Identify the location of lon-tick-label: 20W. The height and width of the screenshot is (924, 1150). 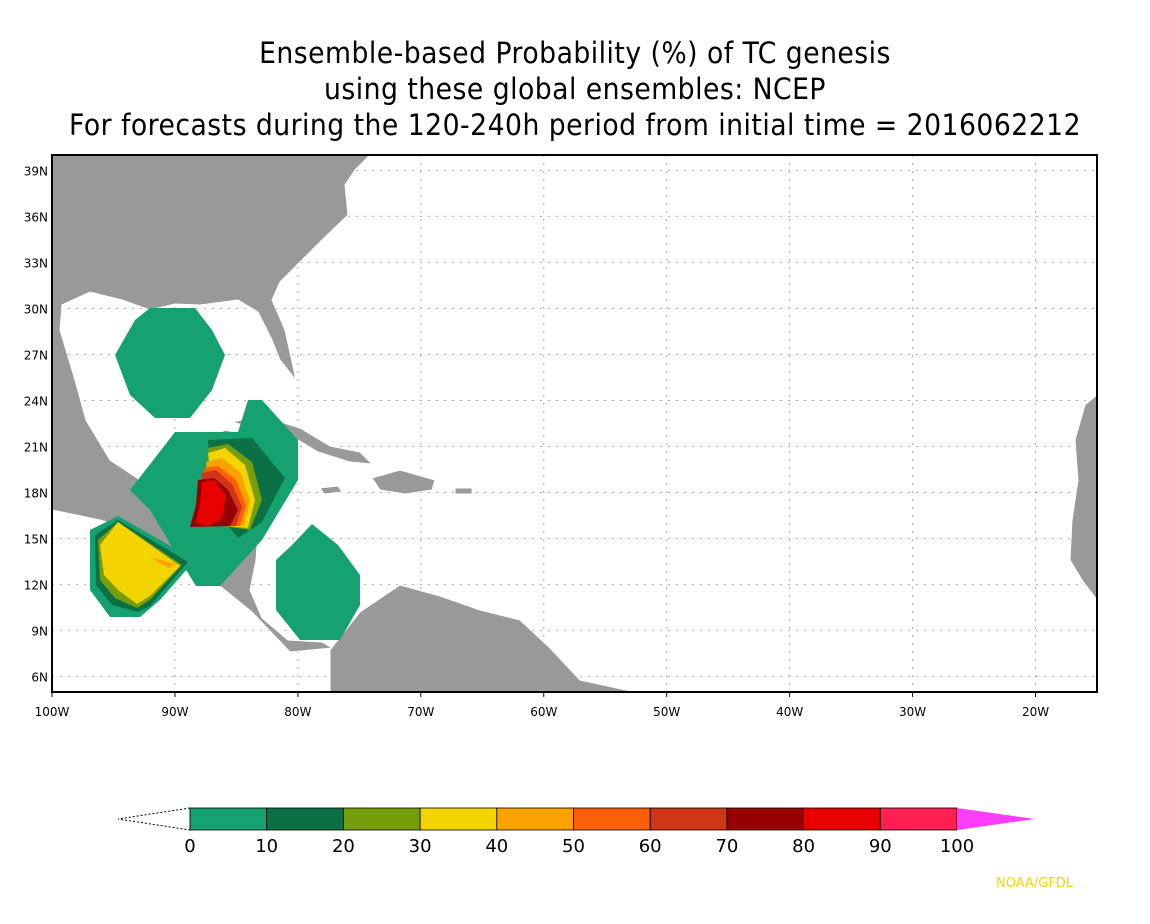
(1035, 712).